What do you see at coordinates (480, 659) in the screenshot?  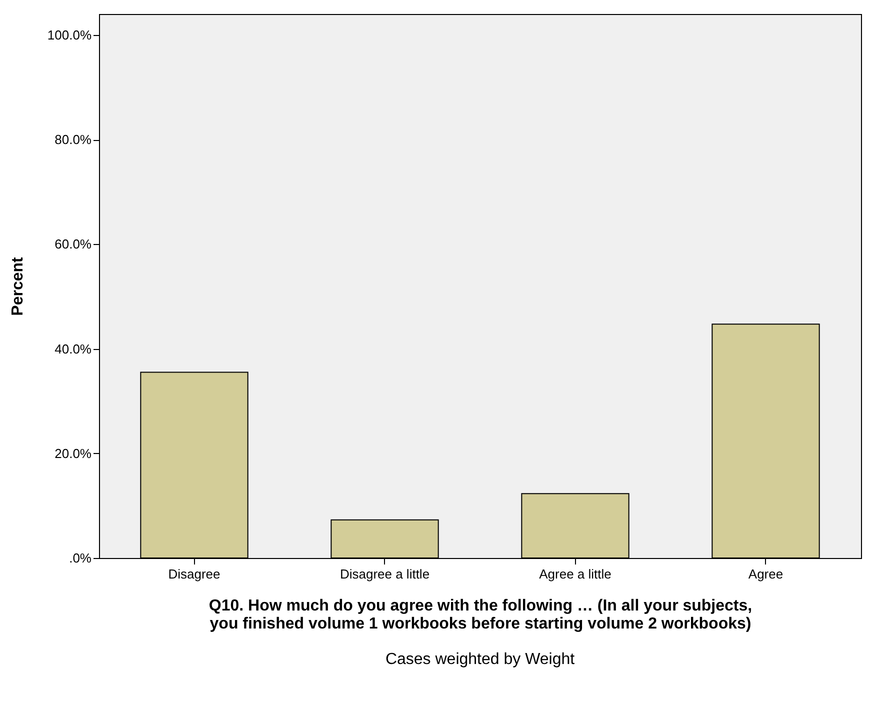 I see `text: Cases weighted by Weight` at bounding box center [480, 659].